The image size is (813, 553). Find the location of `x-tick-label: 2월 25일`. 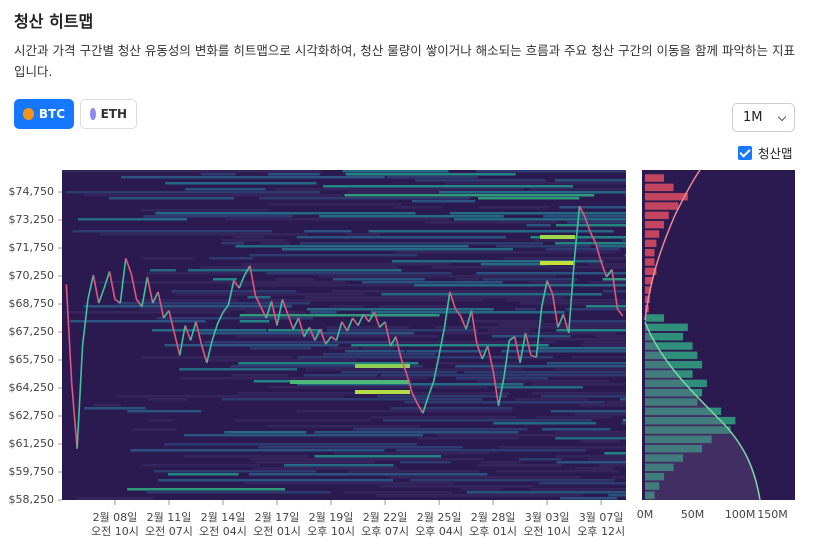

x-tick-label: 2월 25일 is located at coordinates (439, 517).